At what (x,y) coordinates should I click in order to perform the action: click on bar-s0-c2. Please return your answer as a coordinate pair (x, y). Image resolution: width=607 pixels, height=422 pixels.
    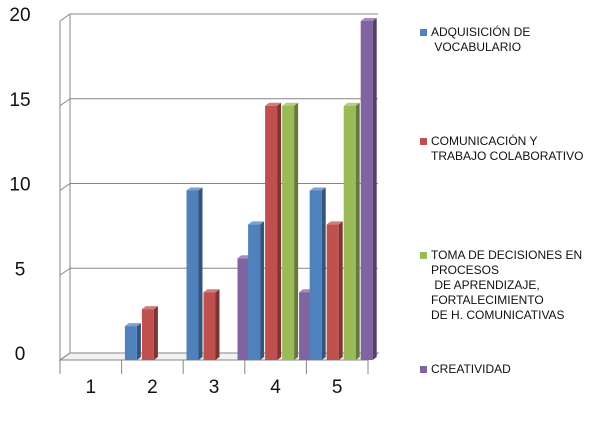
    Looking at the image, I should click on (194, 273).